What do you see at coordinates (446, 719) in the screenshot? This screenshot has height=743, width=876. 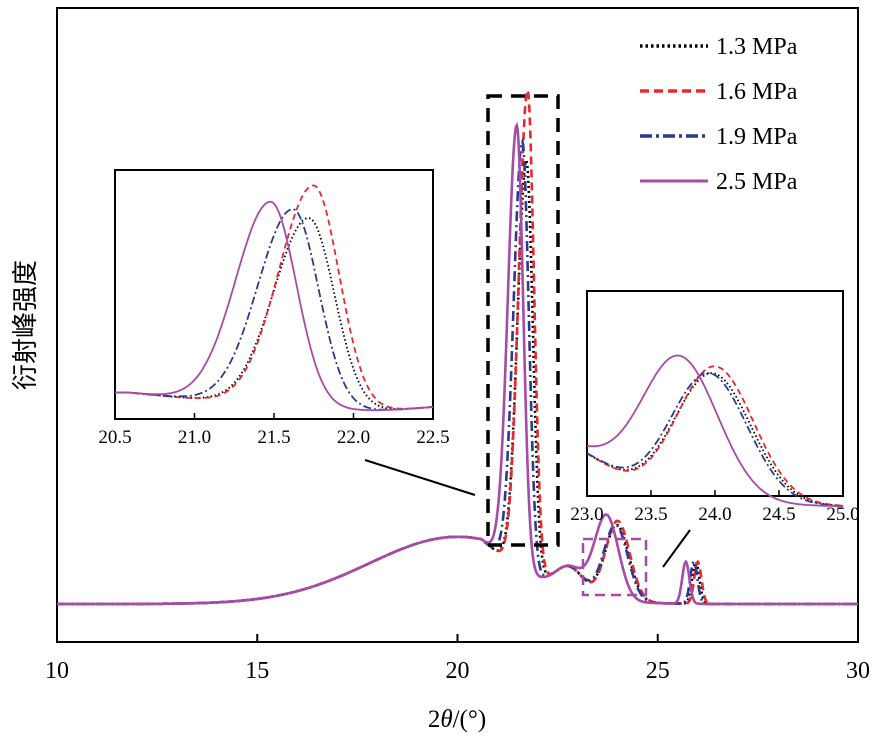 I see `x-axis-label-theta: θ` at bounding box center [446, 719].